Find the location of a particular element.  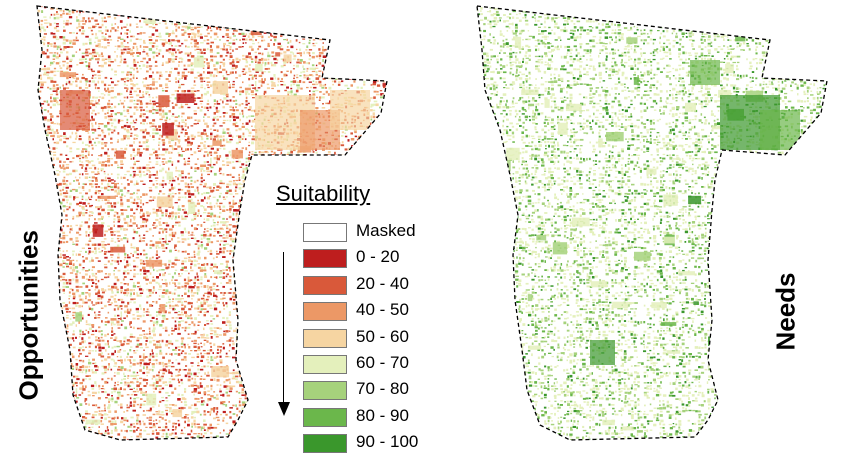

arrow-down-icon is located at coordinates (284, 336).